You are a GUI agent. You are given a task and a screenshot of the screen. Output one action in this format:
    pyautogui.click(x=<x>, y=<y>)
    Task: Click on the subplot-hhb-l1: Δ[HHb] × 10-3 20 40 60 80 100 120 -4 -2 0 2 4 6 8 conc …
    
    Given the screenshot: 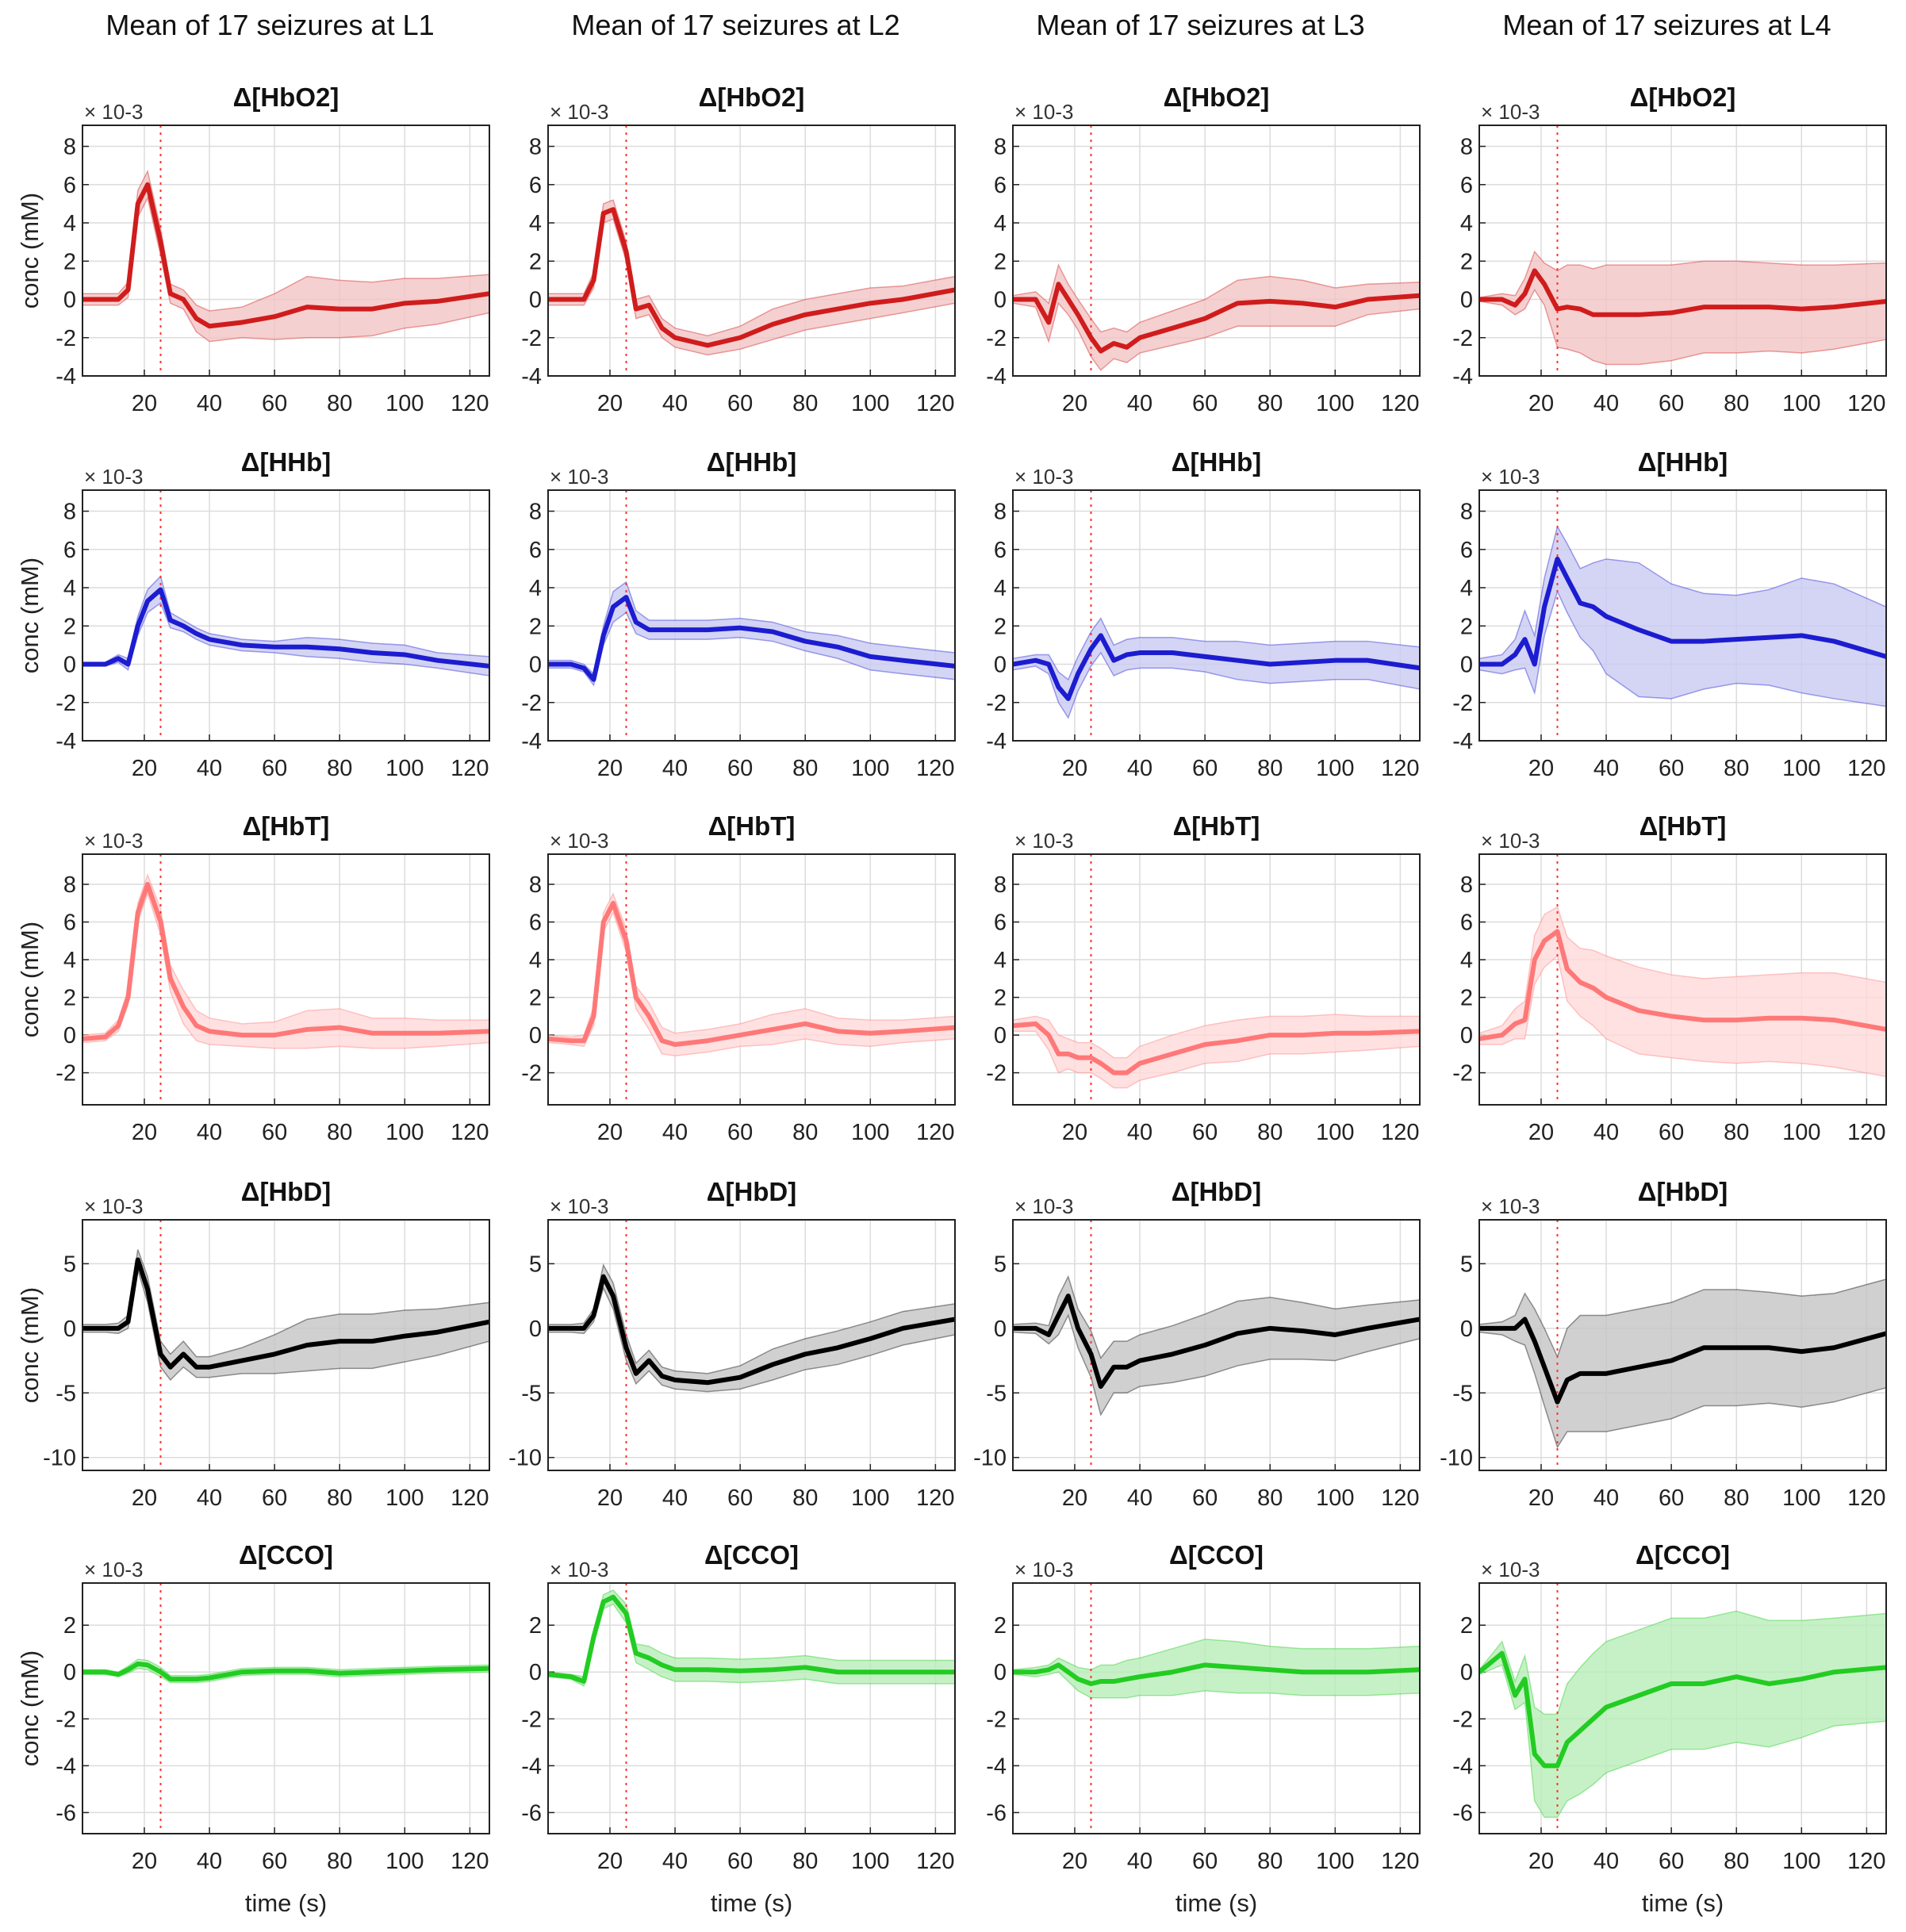 What is the action you would take?
    pyautogui.click(x=253, y=614)
    